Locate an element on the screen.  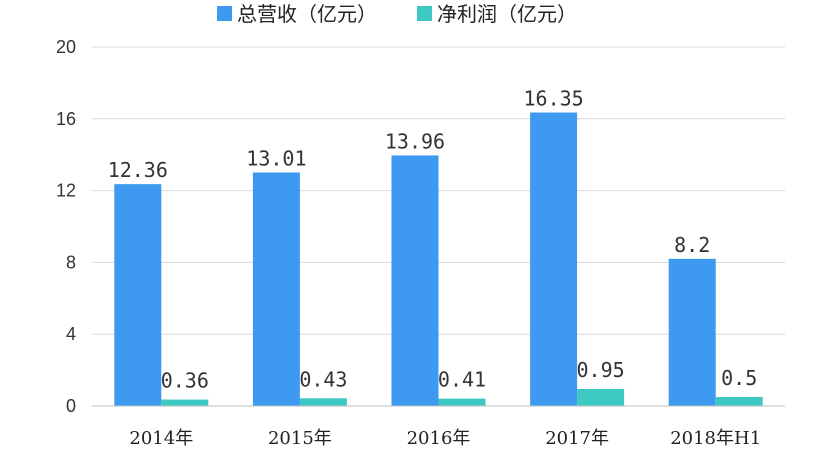
legend: 总营收（亿元） 净利润（亿元） is located at coordinates (397, 14).